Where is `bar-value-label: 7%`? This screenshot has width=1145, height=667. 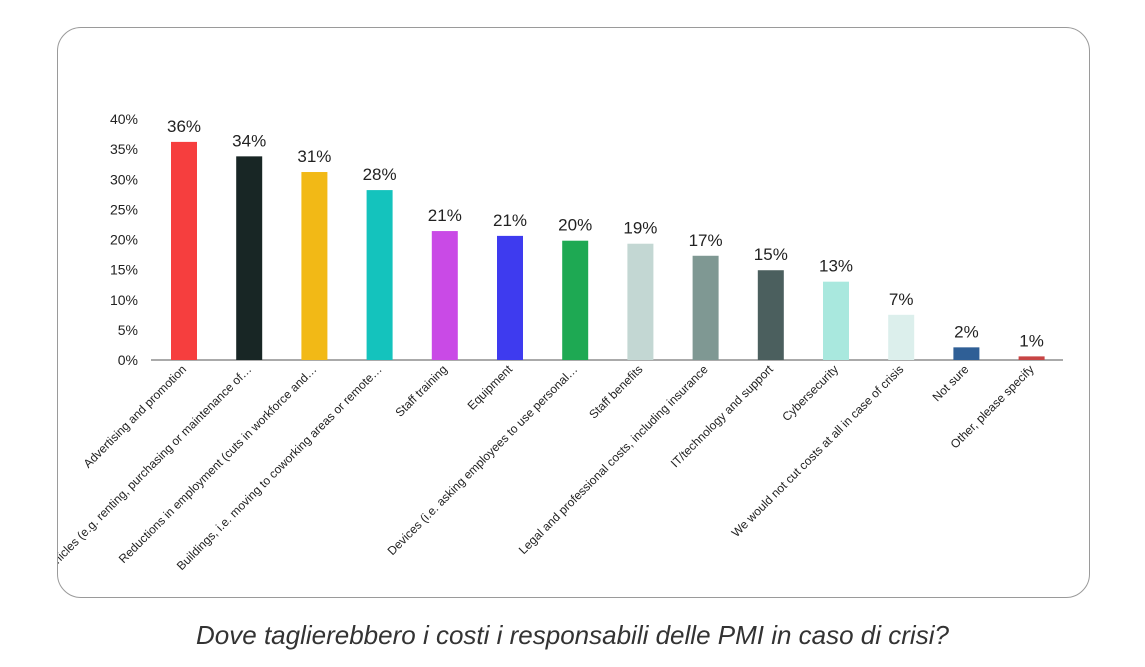
bar-value-label: 7% is located at coordinates (901, 299).